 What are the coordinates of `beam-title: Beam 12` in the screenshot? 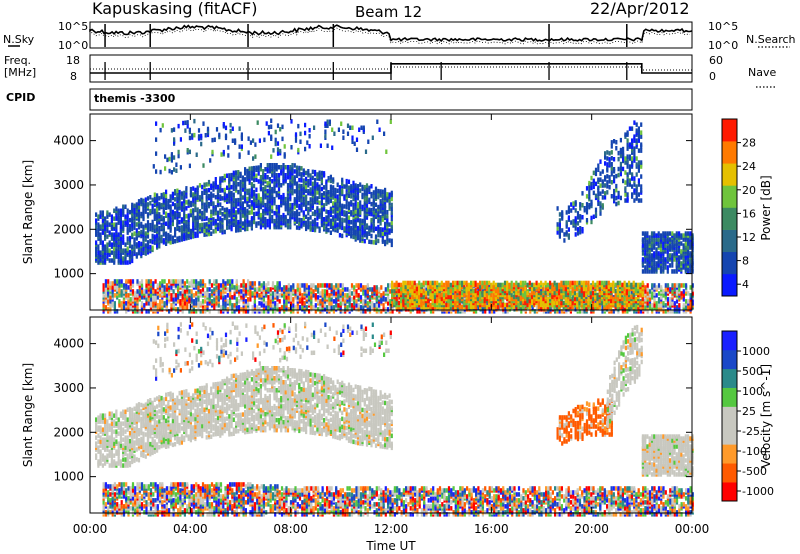 It's located at (388, 12).